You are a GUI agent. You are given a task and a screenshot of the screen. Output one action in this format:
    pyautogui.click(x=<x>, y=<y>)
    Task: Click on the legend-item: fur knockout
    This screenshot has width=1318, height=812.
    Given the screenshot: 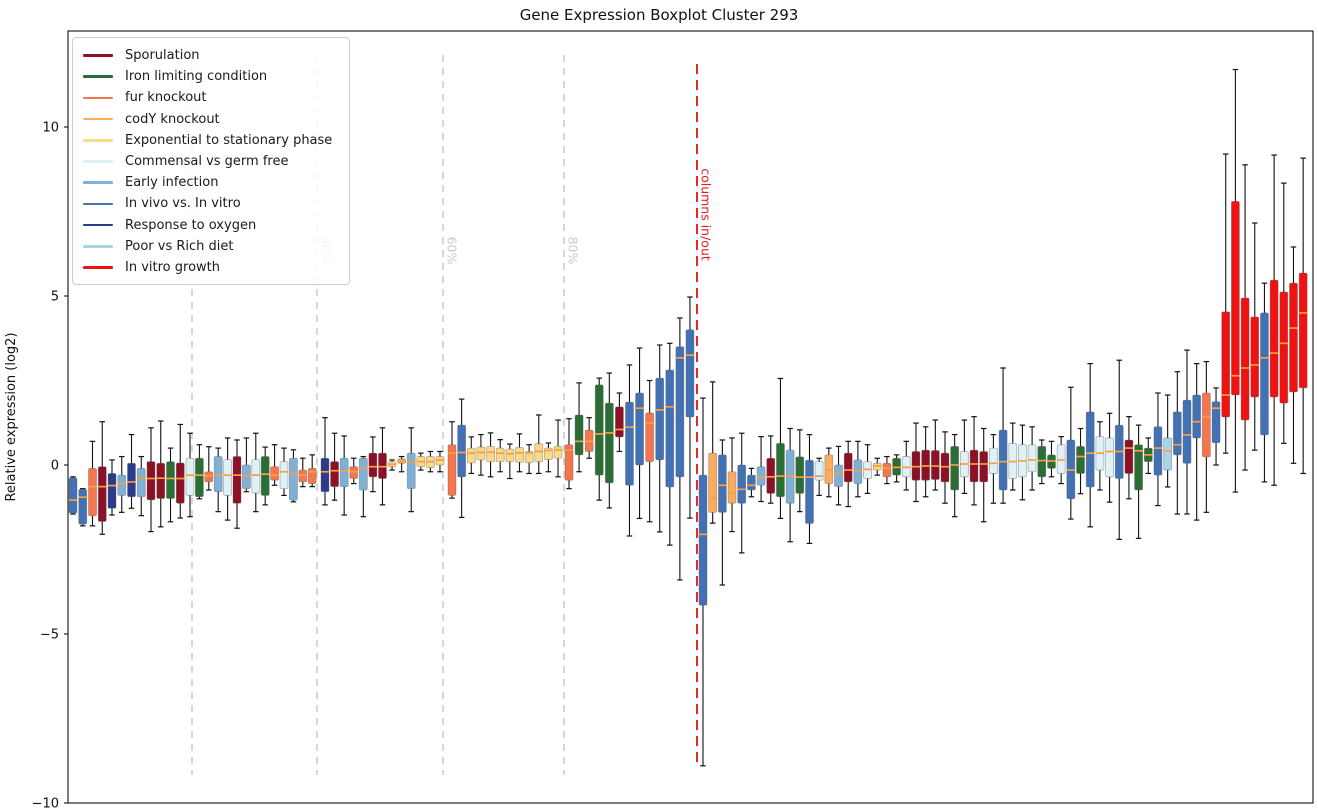 What is the action you would take?
    pyautogui.click(x=211, y=97)
    